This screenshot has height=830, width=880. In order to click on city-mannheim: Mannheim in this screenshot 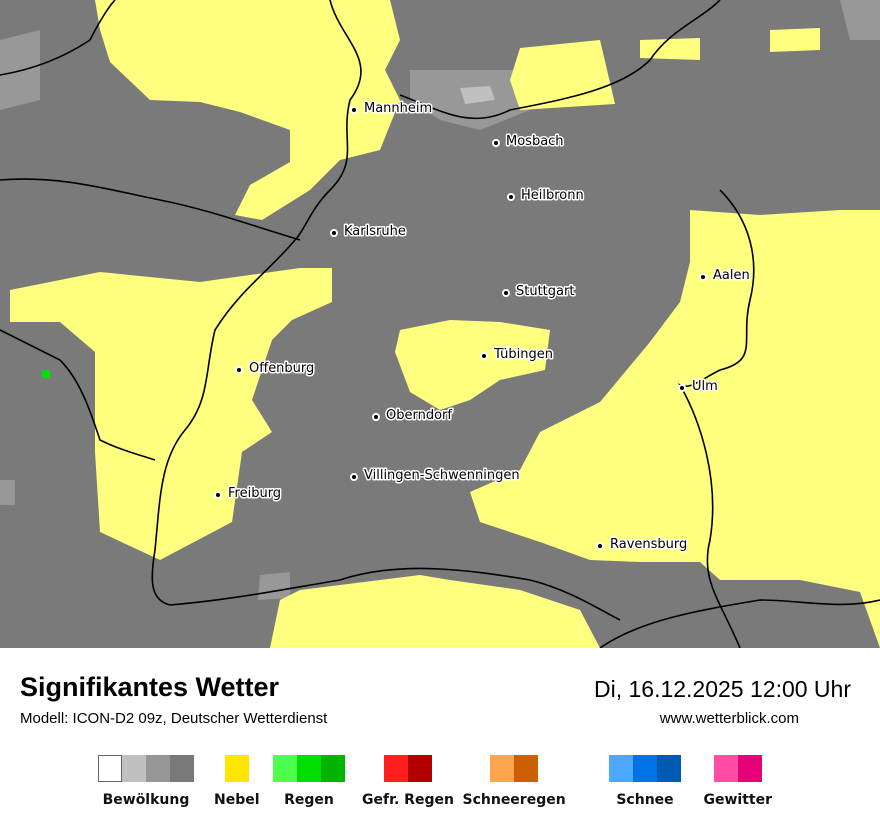, I will do `click(392, 109)`.